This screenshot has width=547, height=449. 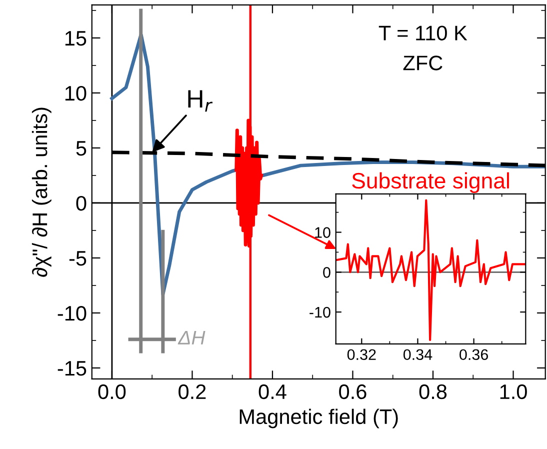 What do you see at coordinates (75, 38) in the screenshot?
I see `y-tick-label: 15` at bounding box center [75, 38].